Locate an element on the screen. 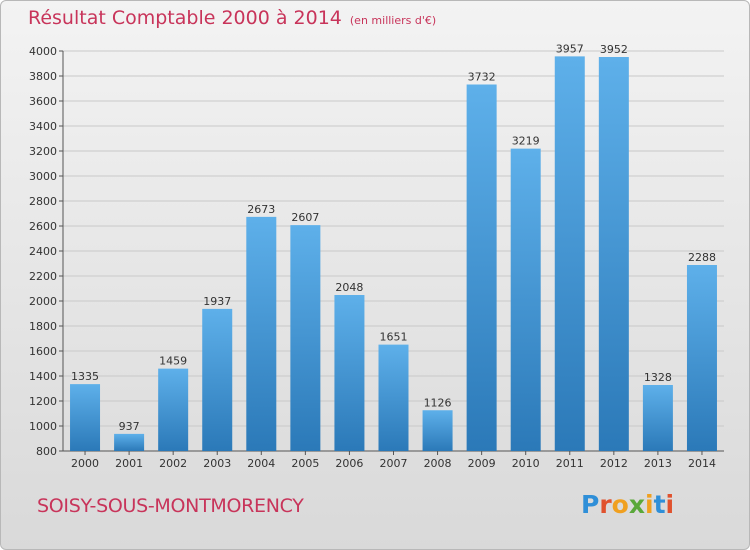  y-tick-label: 3400 is located at coordinates (43, 126).